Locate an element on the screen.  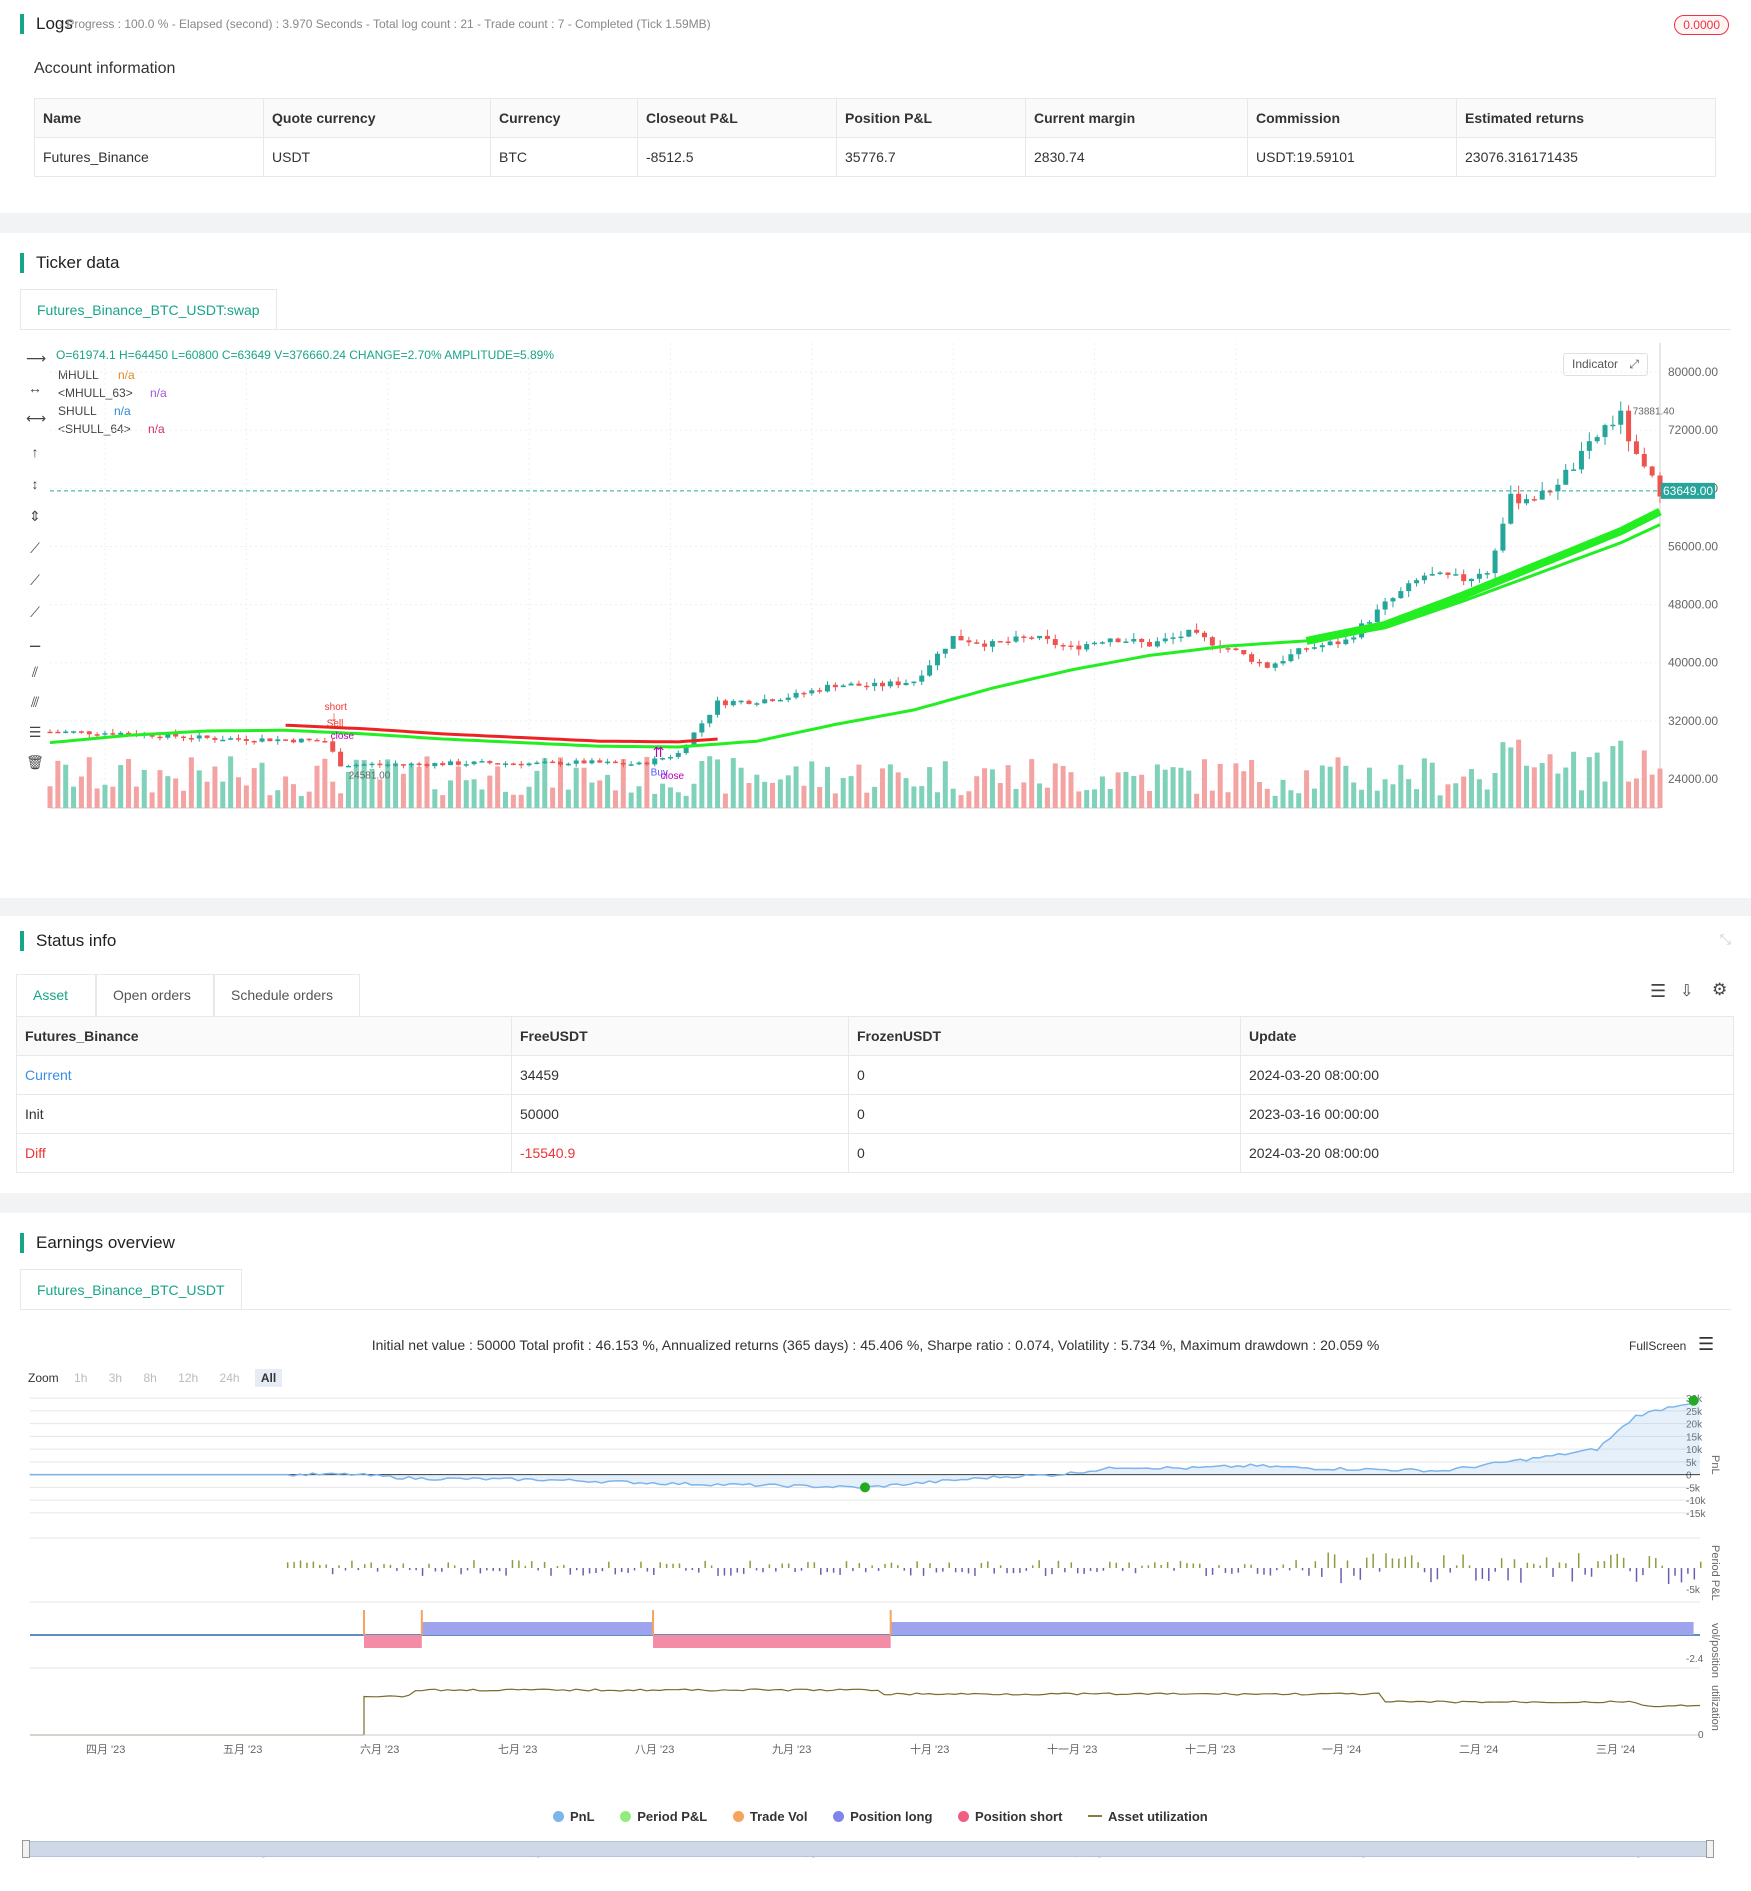
tab-open-orders: Open orders is located at coordinates (155, 995).